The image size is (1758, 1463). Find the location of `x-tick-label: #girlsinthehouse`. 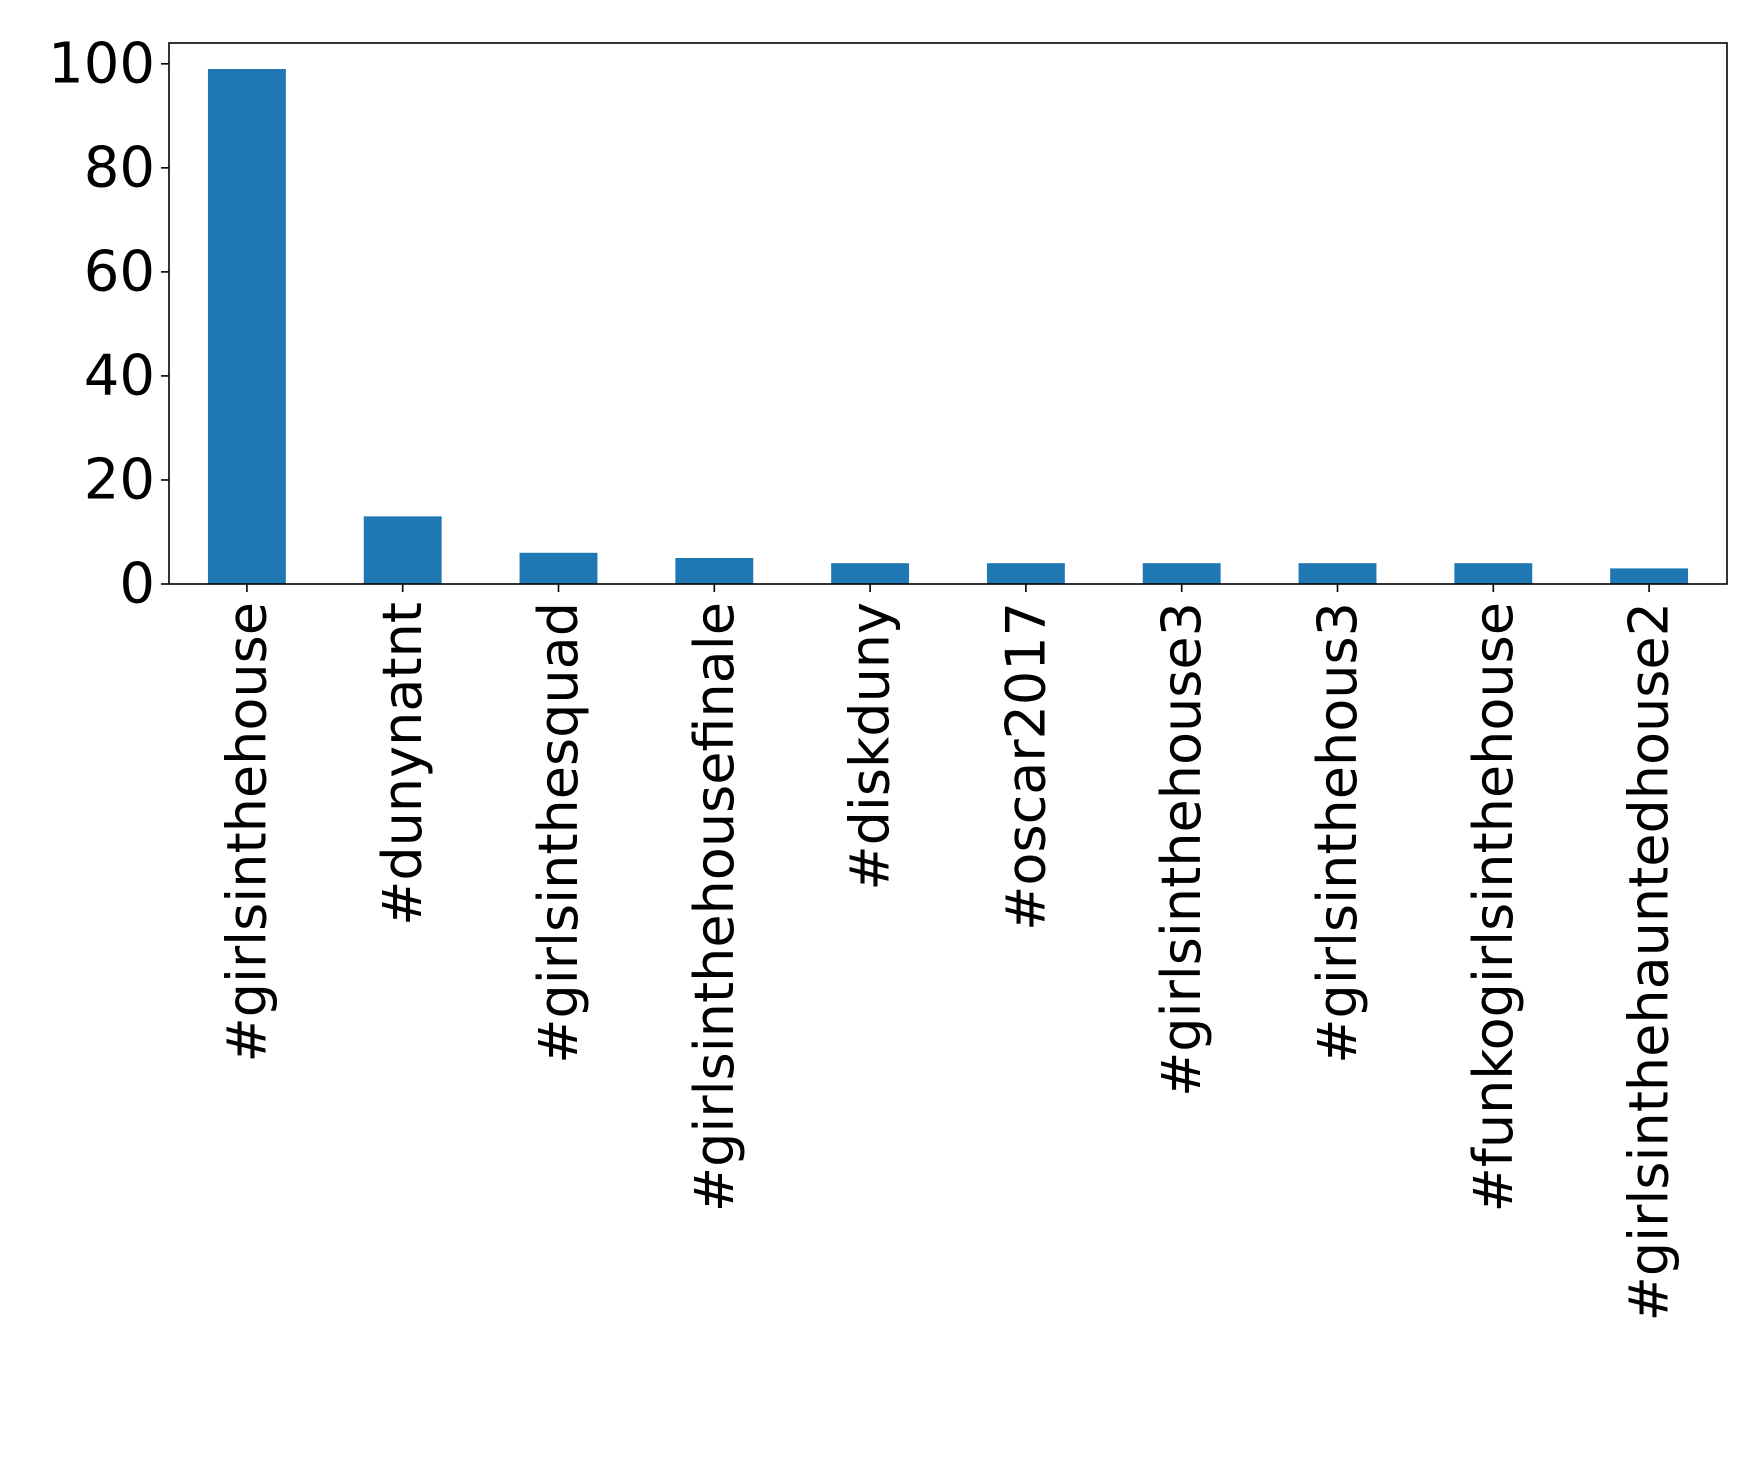

x-tick-label: #girlsinthehouse is located at coordinates (246, 832).